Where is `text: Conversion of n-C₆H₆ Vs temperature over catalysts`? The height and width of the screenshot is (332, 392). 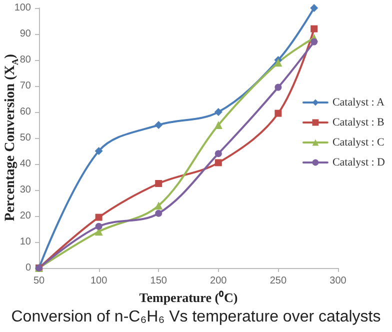 text: Conversion of n-C₆H₆ Vs temperature over catalysts is located at coordinates (196, 317).